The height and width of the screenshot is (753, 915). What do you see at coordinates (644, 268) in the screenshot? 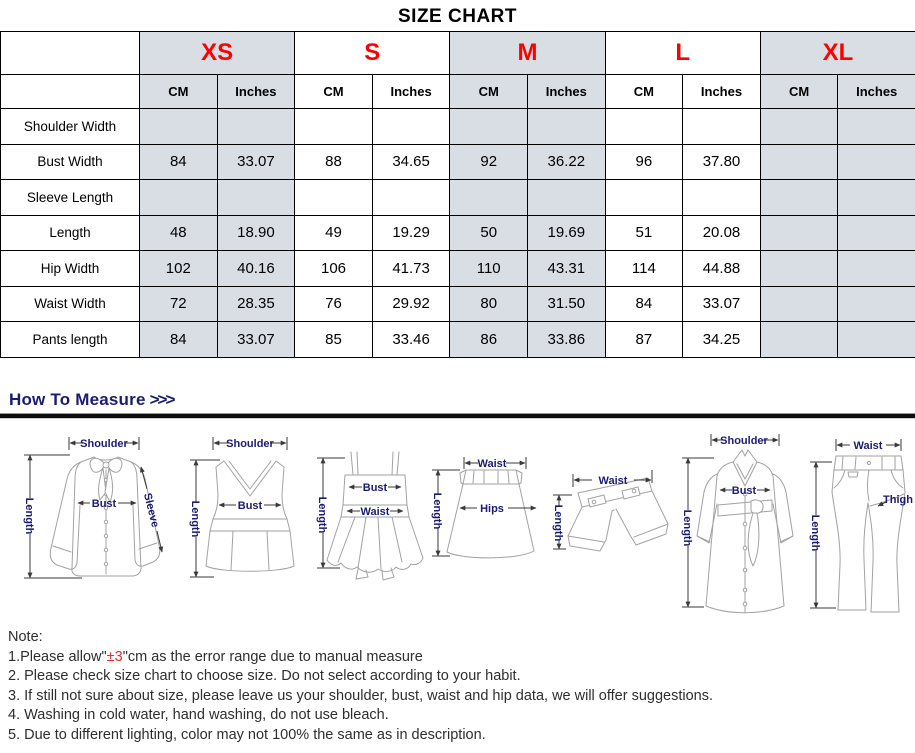
I see `value-cell: 114` at bounding box center [644, 268].